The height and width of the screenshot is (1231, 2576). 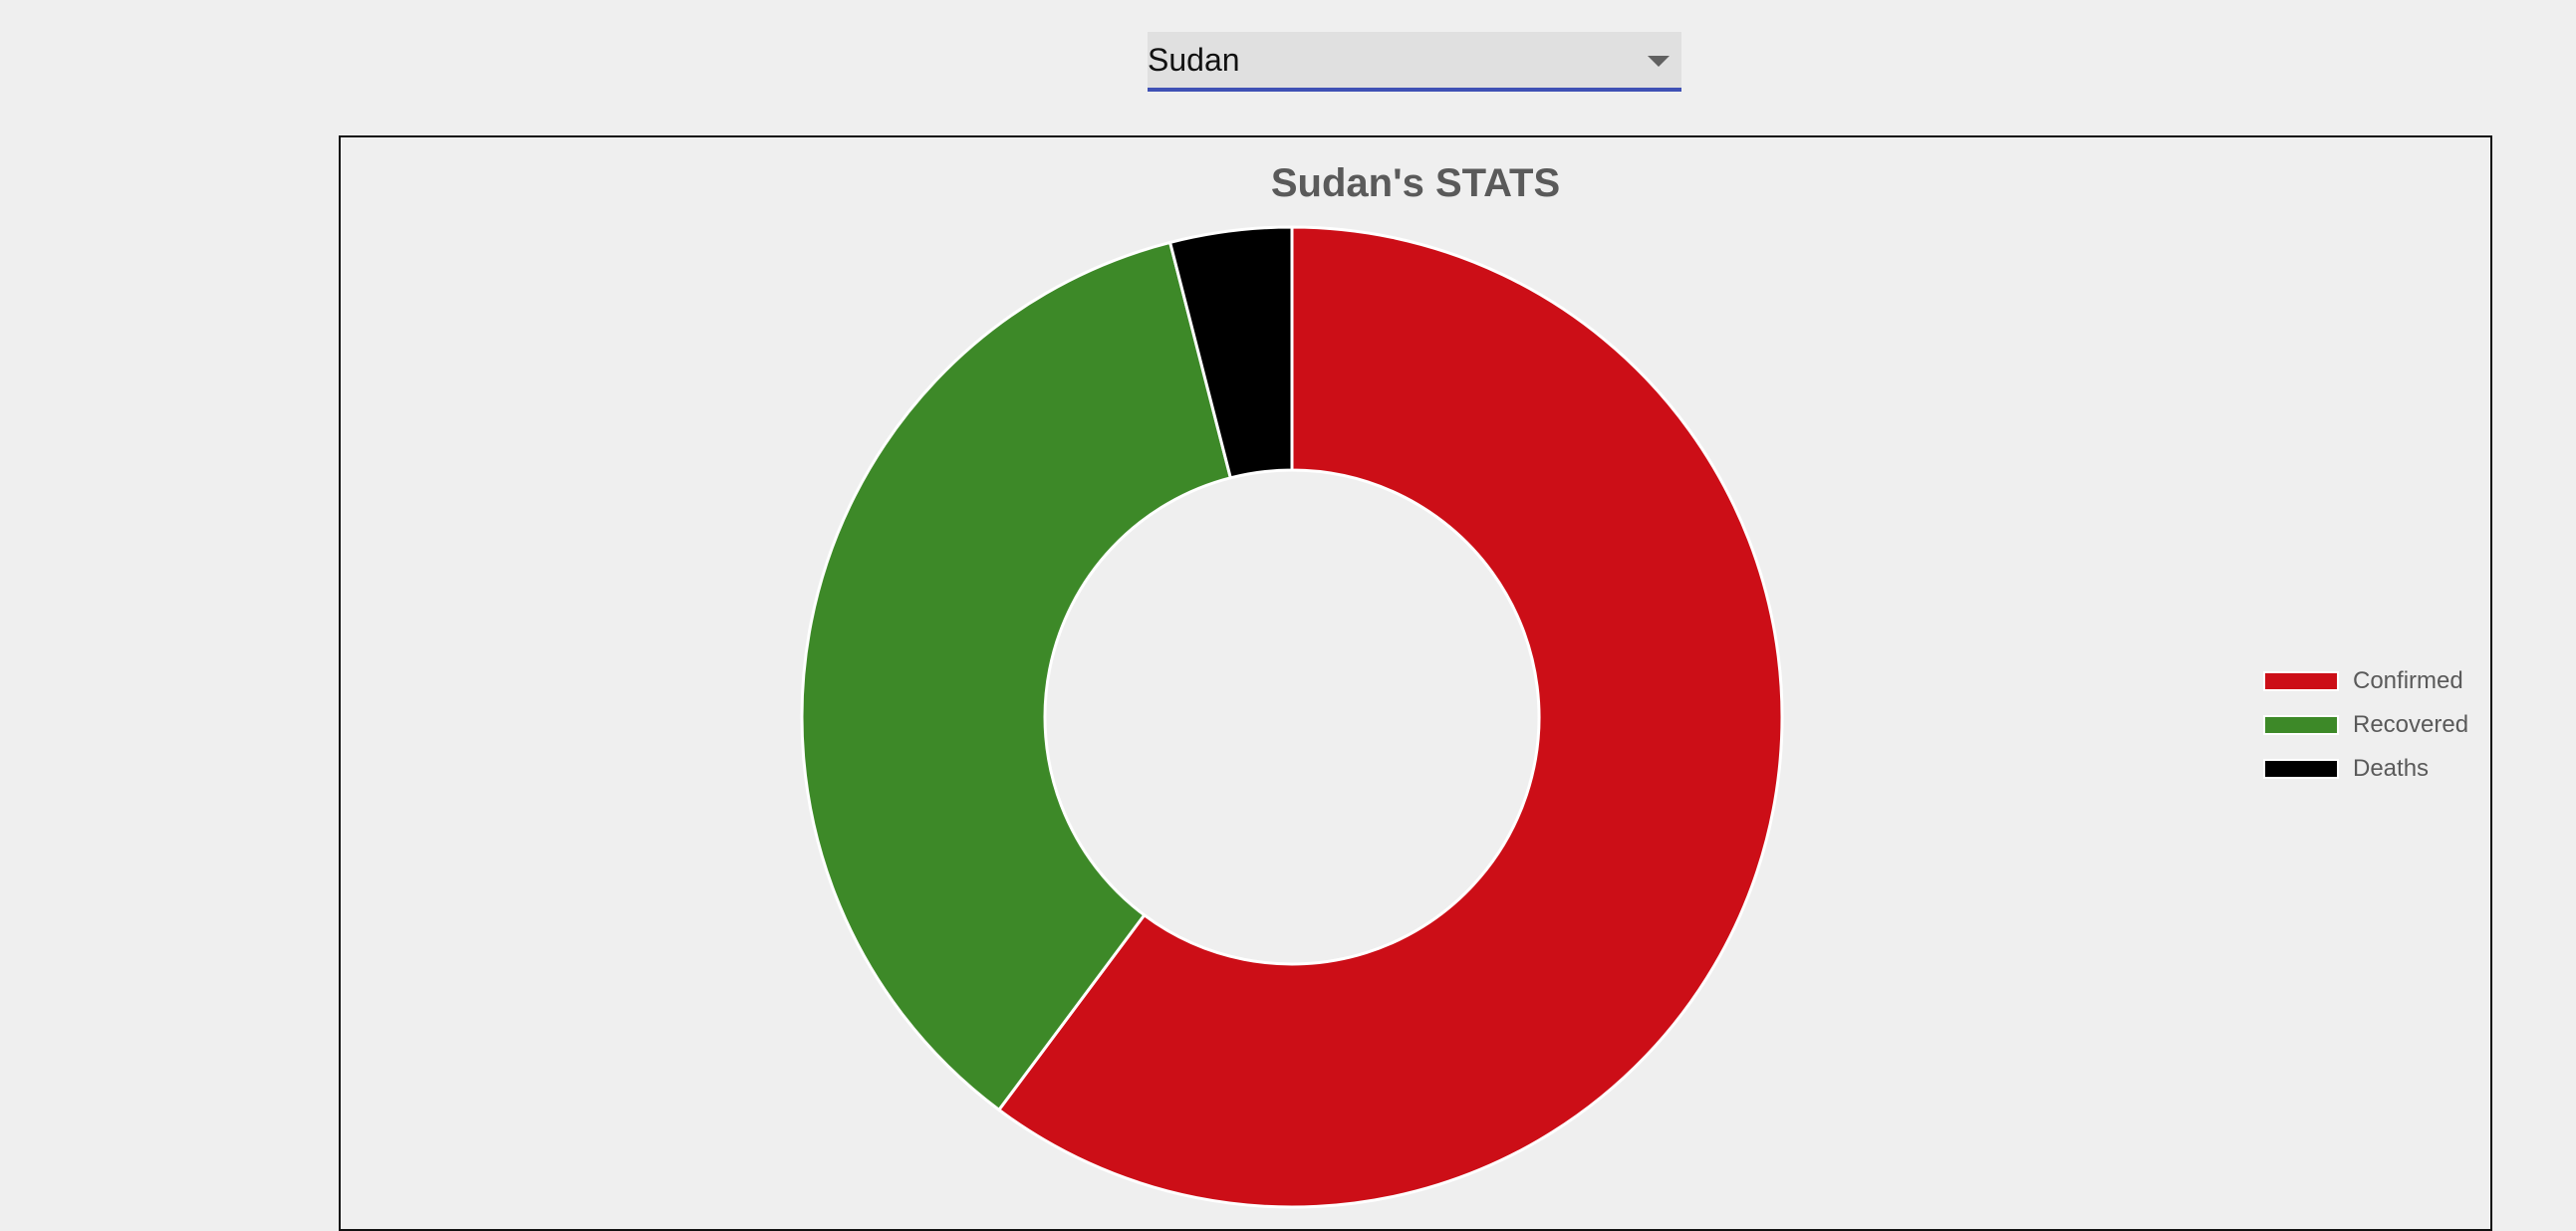 What do you see at coordinates (1194, 60) in the screenshot?
I see `country-select-value: Sudan` at bounding box center [1194, 60].